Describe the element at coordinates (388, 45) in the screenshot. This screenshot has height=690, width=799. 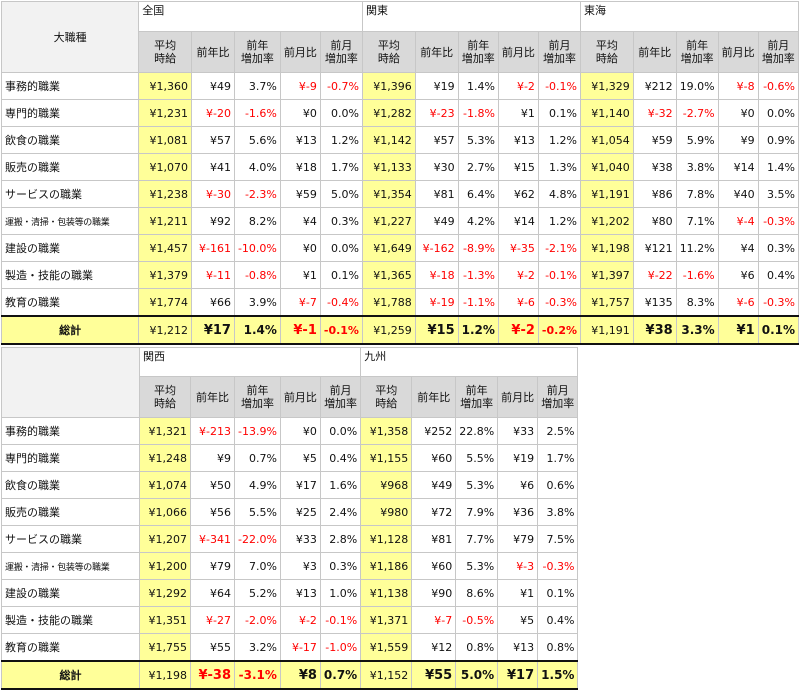
I see `header-text: 平均` at that location.